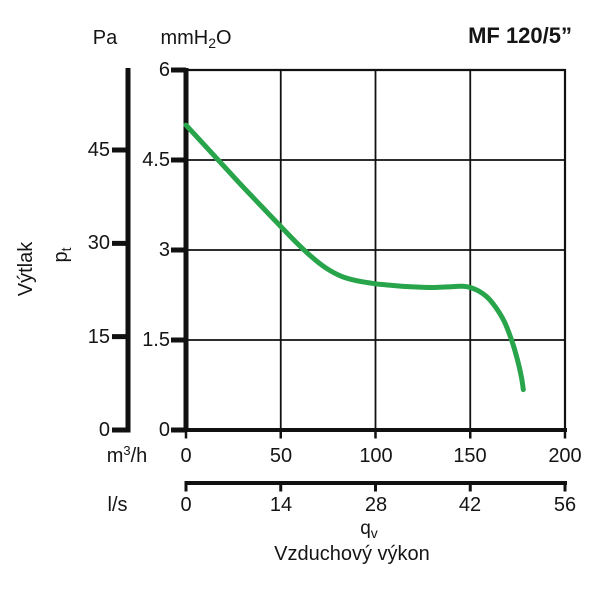 Image resolution: width=600 pixels, height=600 pixels. I want to click on ls-tick-label: 28, so click(376, 505).